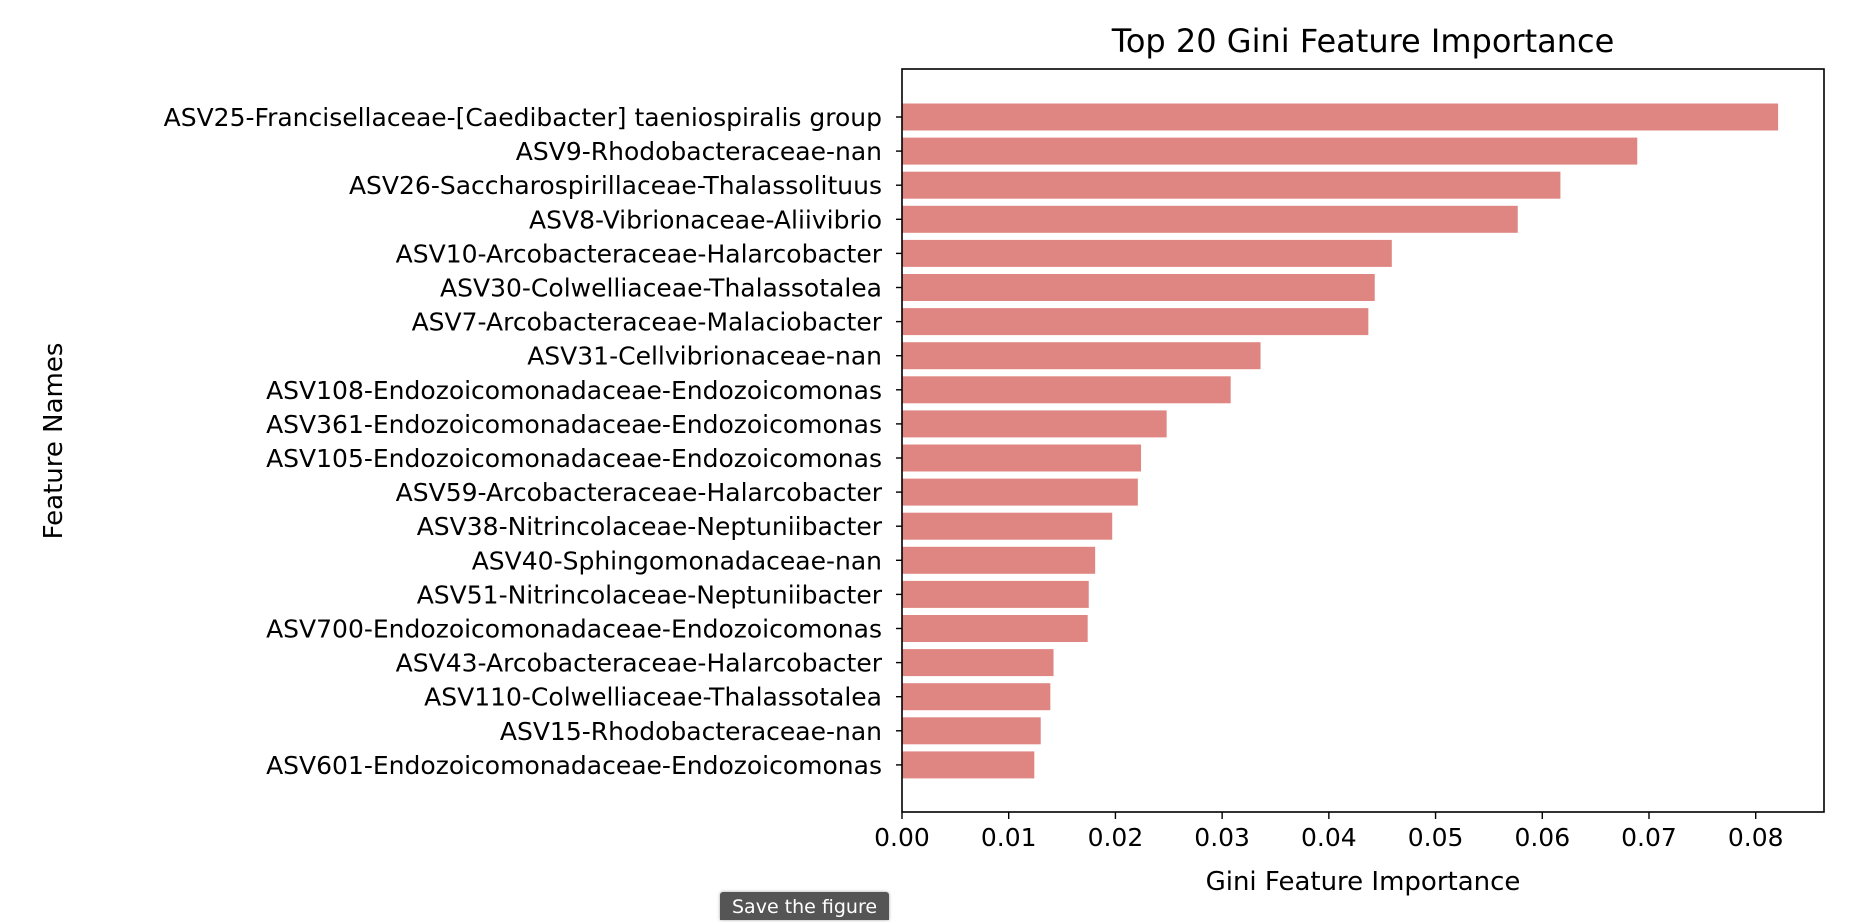  Describe the element at coordinates (1542, 837) in the screenshot. I see `x-tick-label: 0.06` at that location.